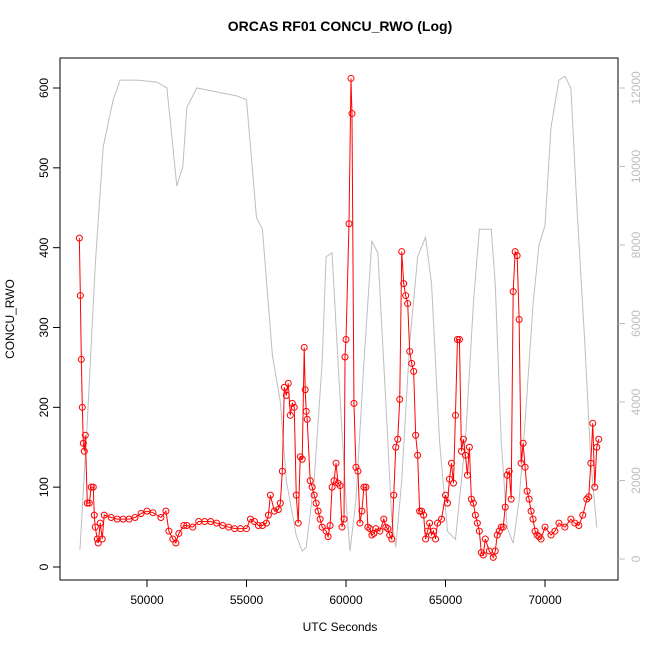 The image size is (650, 650). Describe the element at coordinates (346, 600) in the screenshot. I see `x-tick-label: 60000` at that location.